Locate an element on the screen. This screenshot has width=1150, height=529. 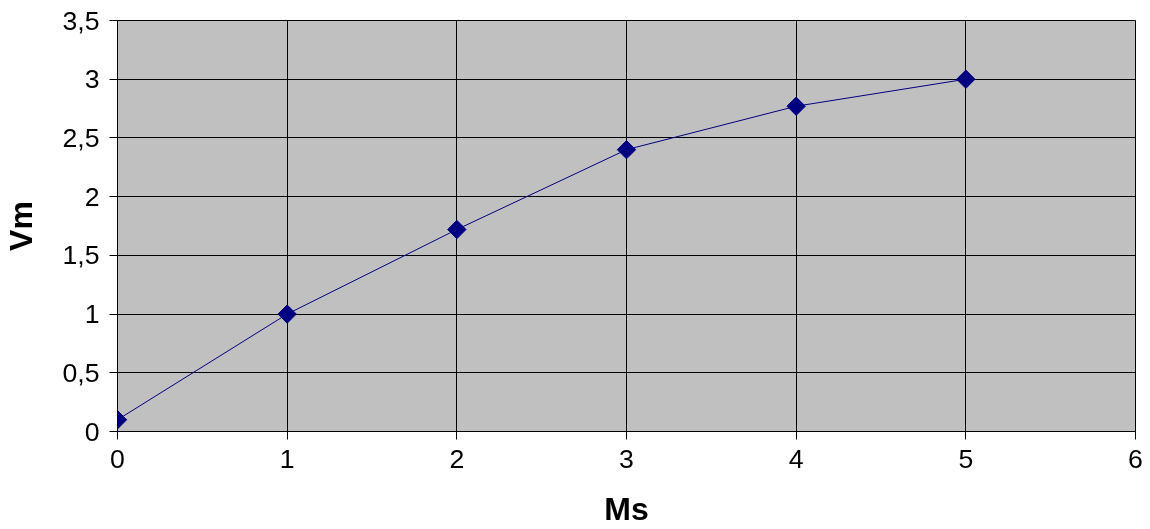
x-tick-label: 5 is located at coordinates (966, 458).